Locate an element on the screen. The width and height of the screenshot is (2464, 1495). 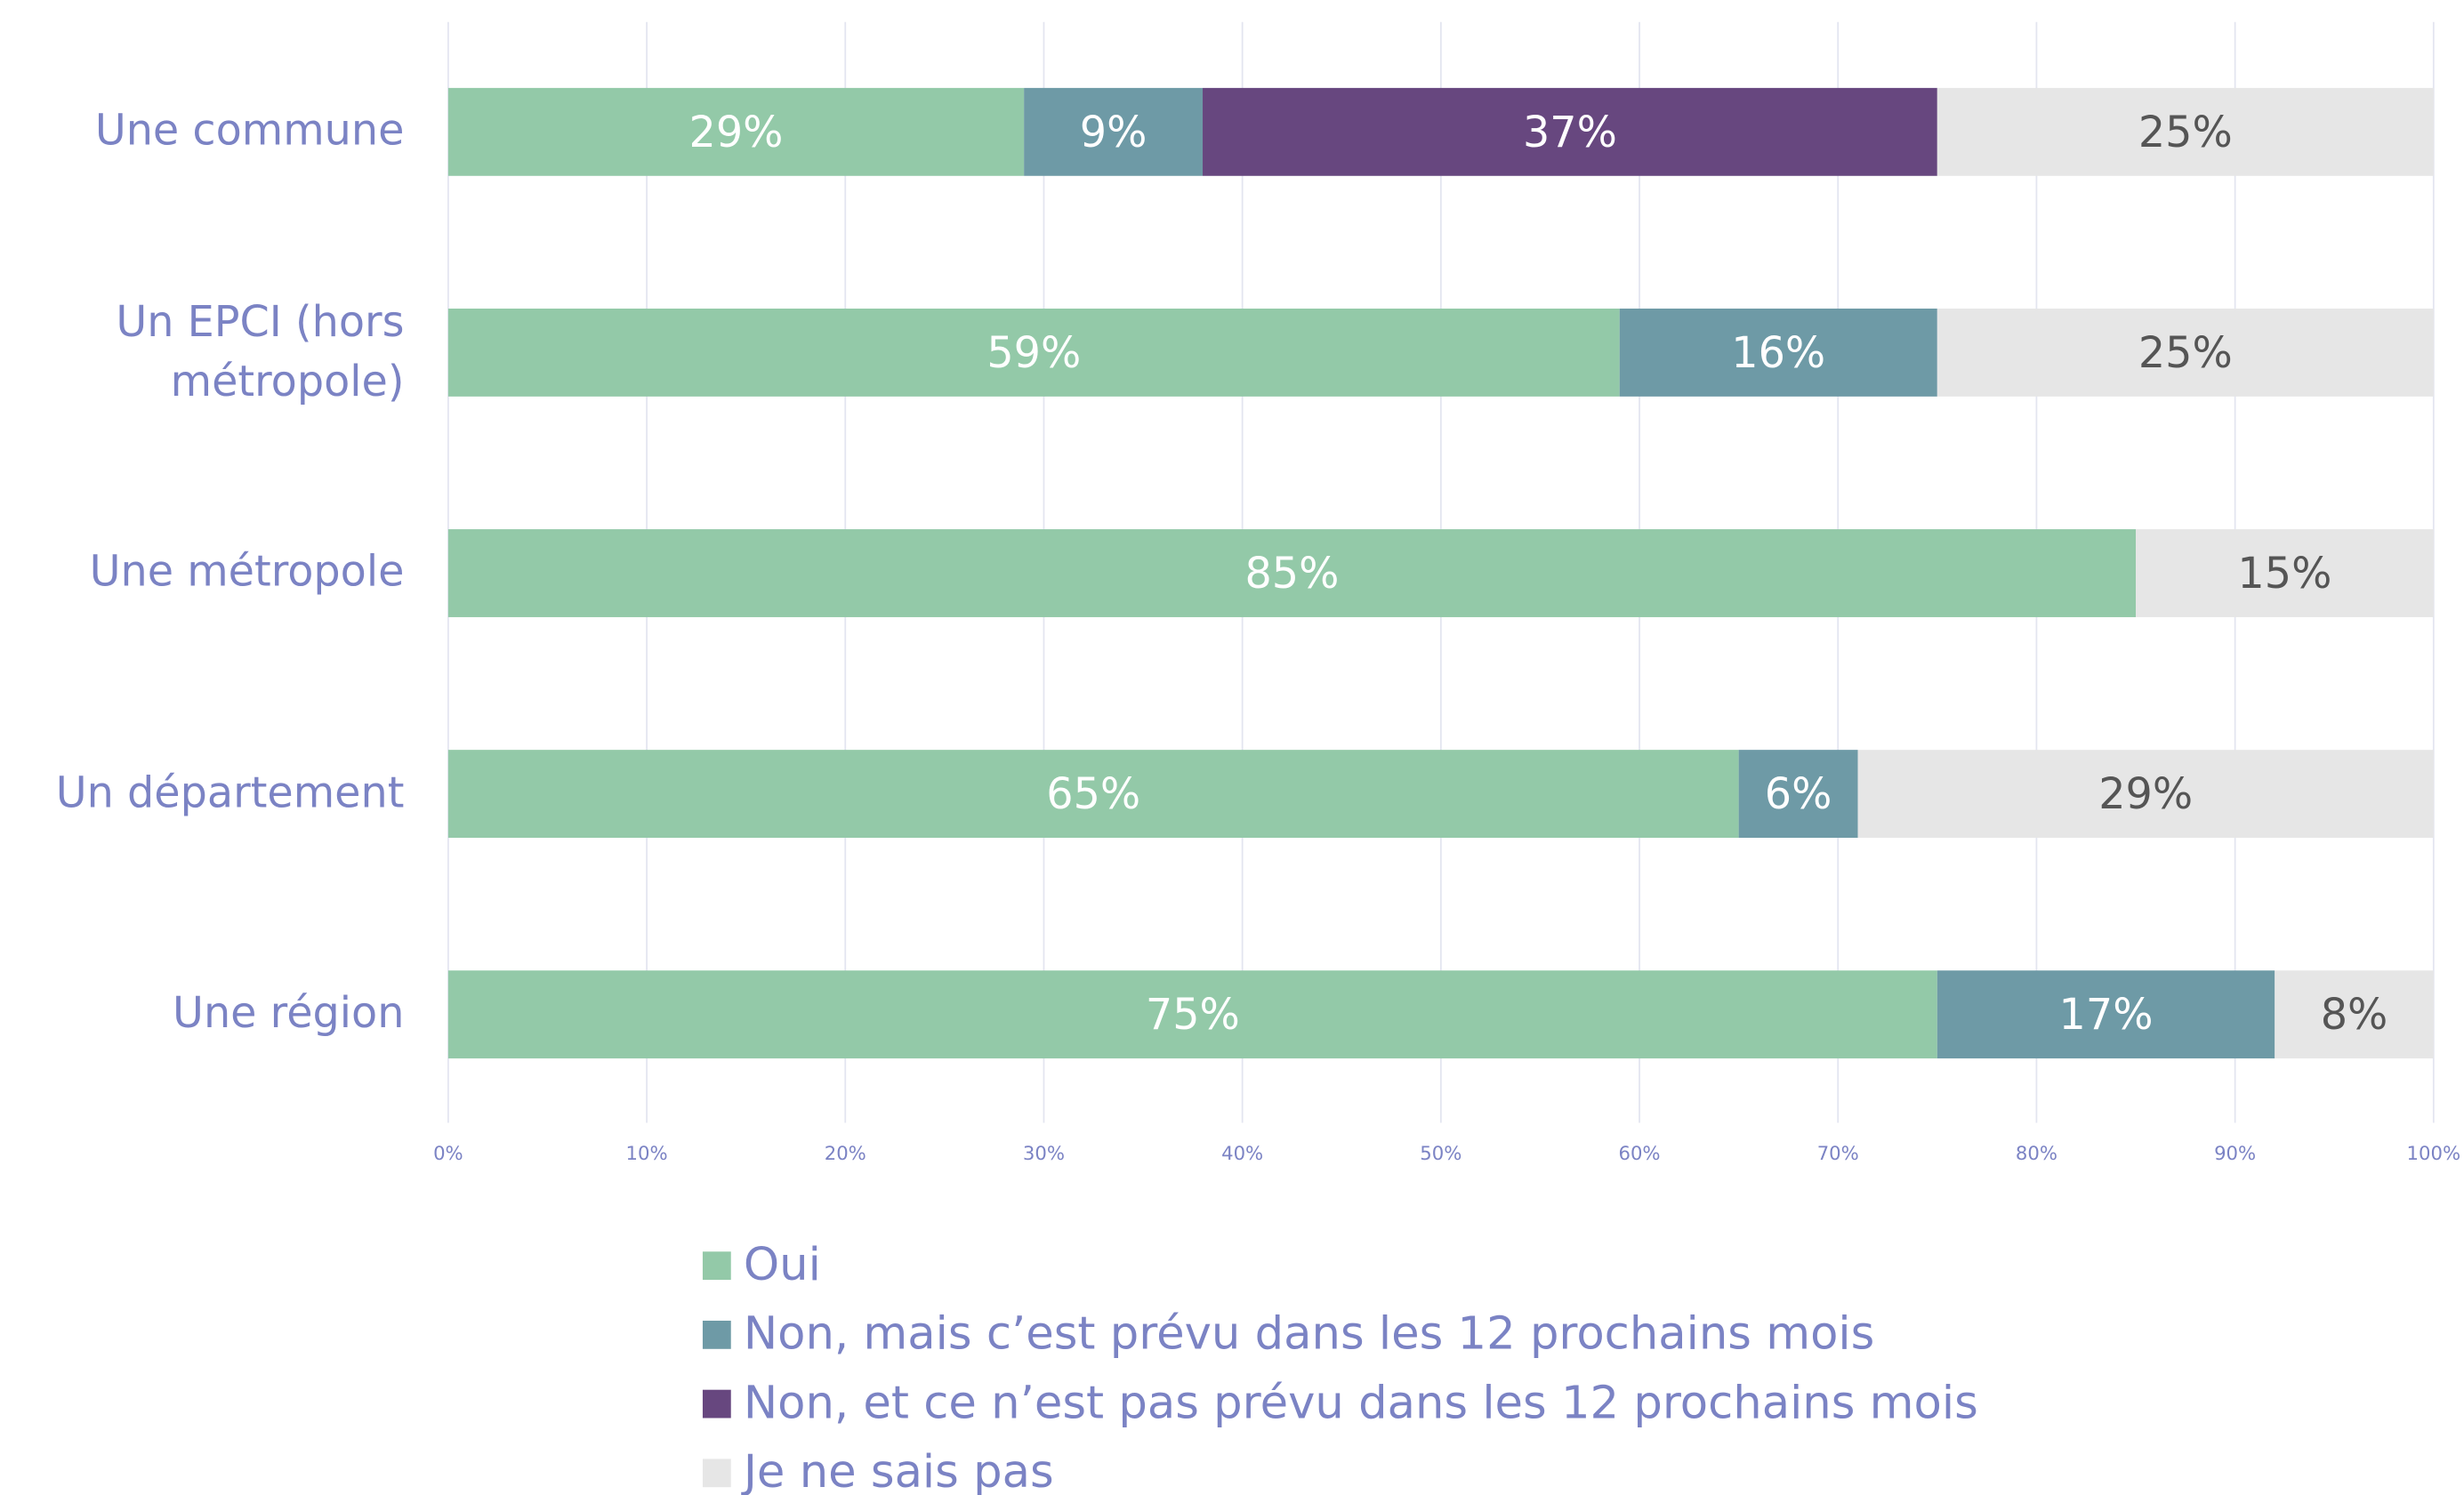
x-tick-label: 60% is located at coordinates (1640, 1153).